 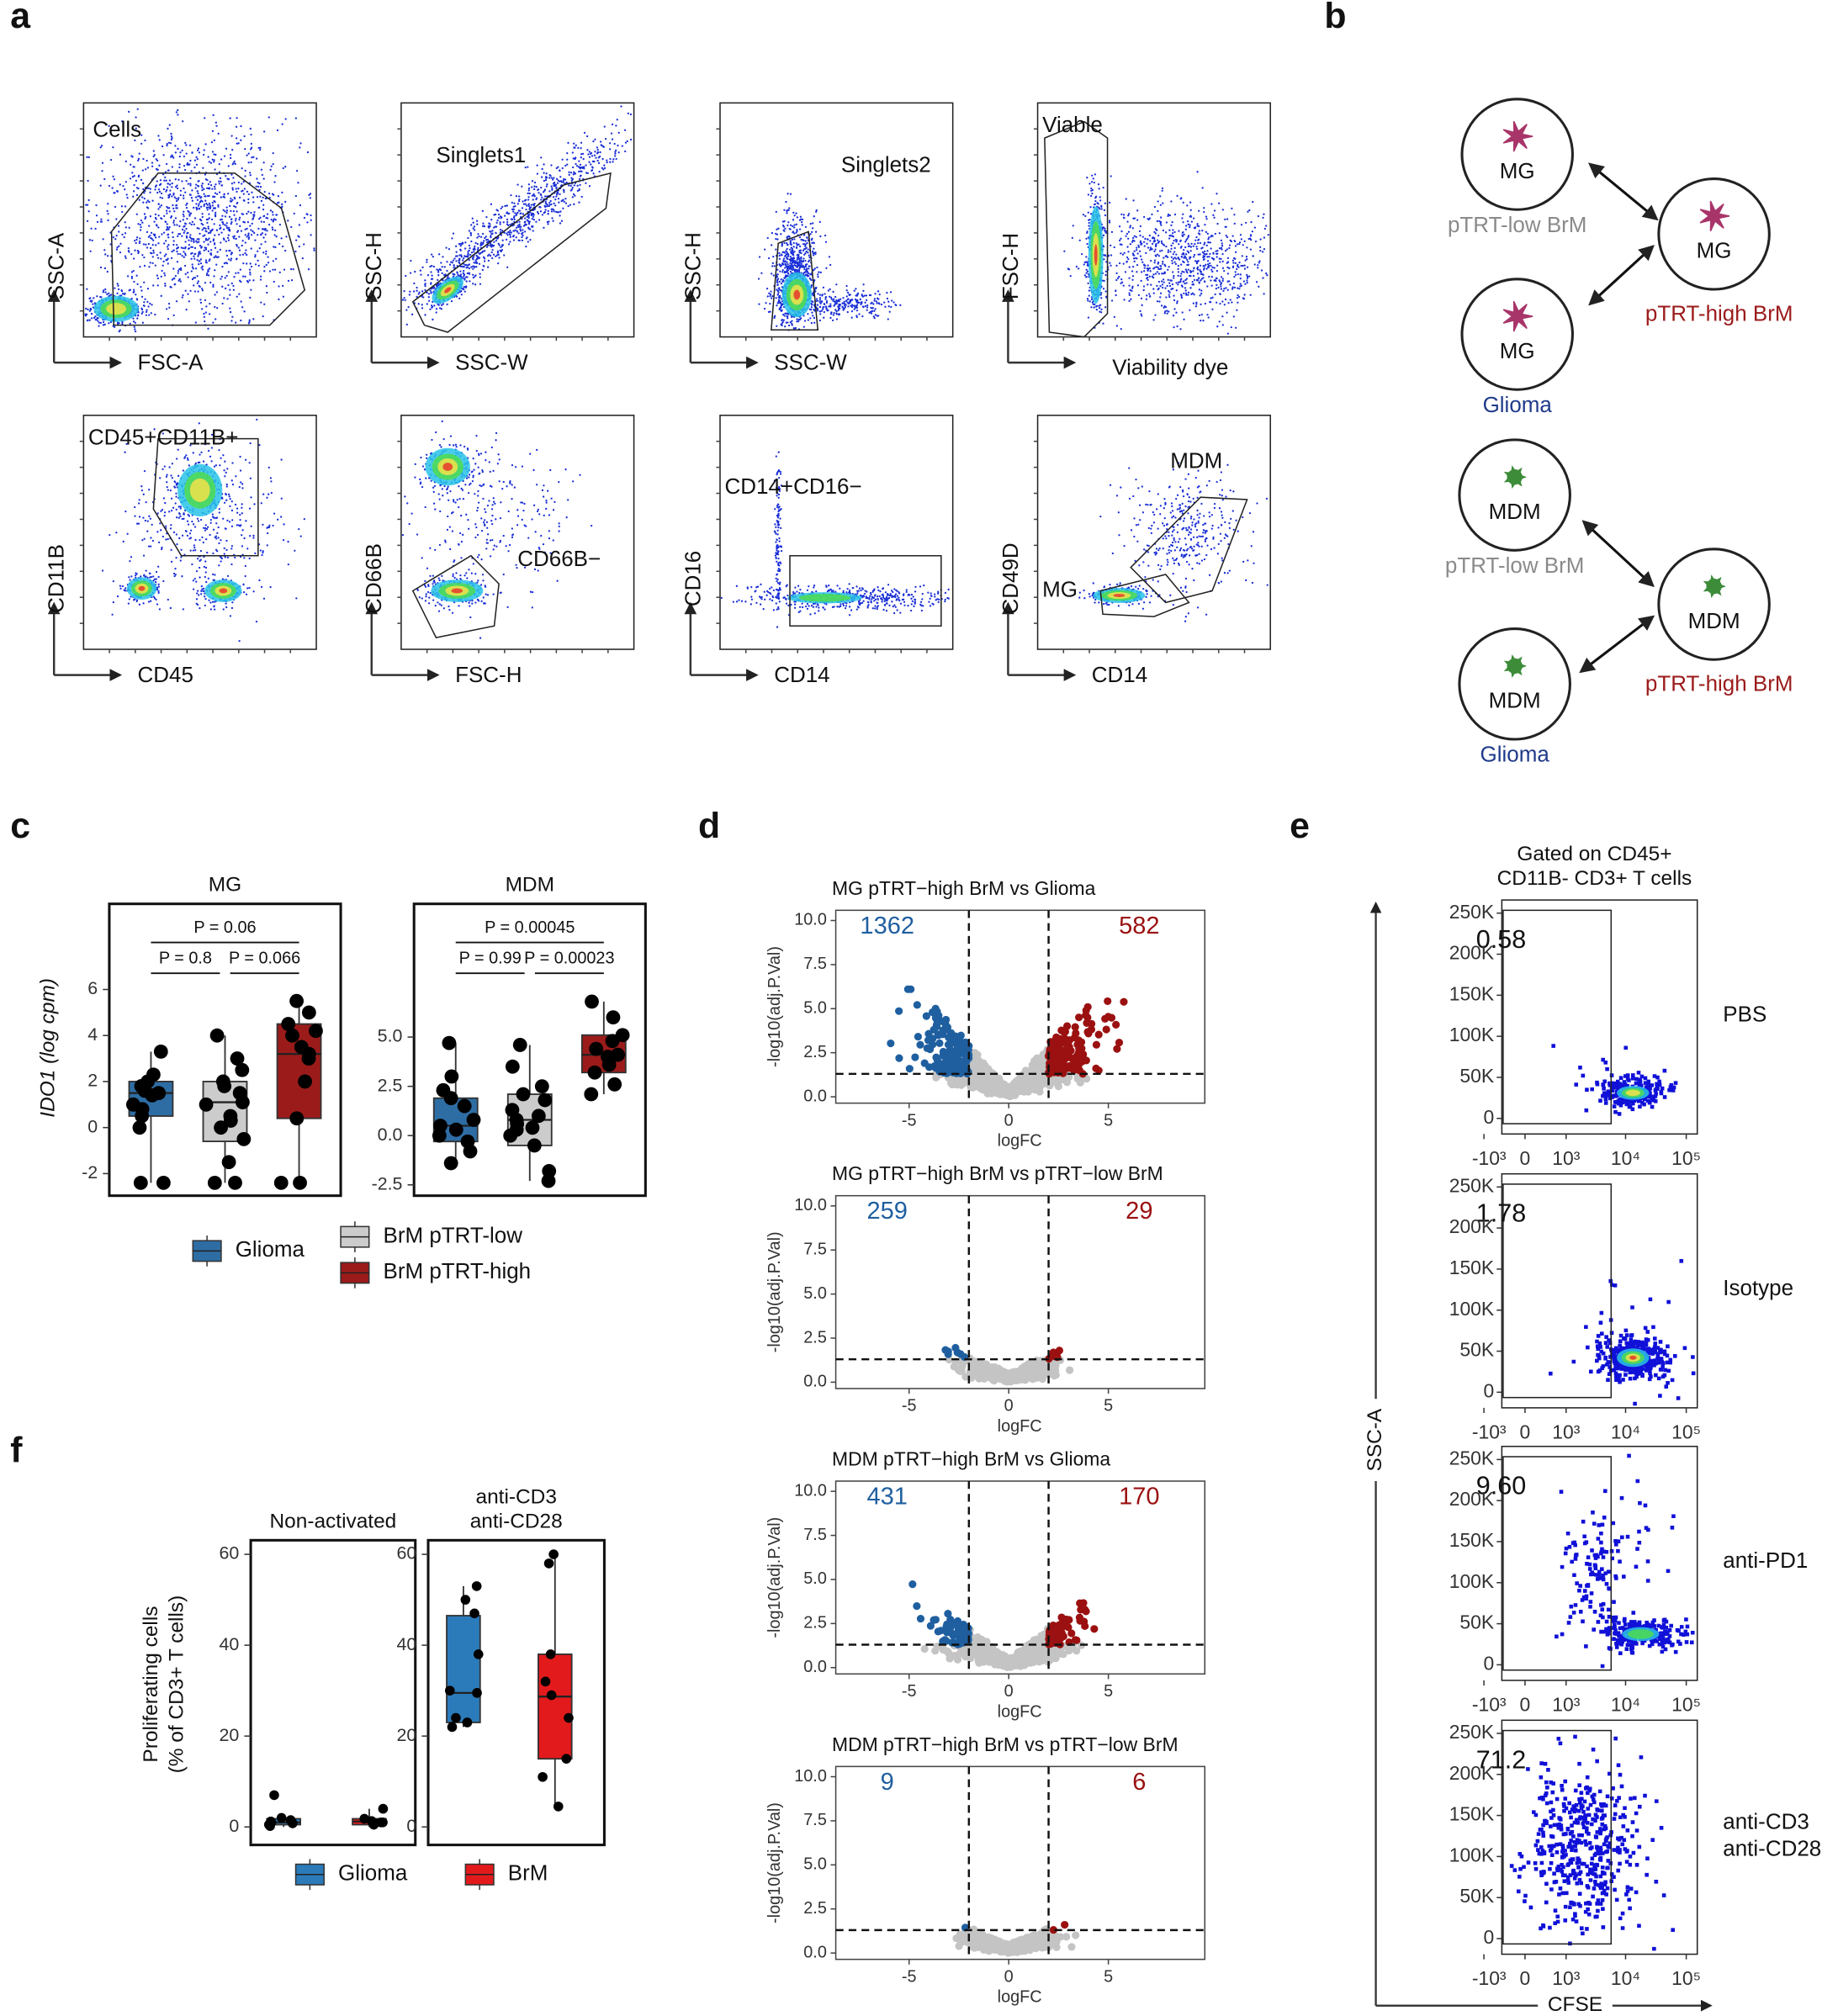 What do you see at coordinates (1196, 460) in the screenshot?
I see `gate-label: MDM` at bounding box center [1196, 460].